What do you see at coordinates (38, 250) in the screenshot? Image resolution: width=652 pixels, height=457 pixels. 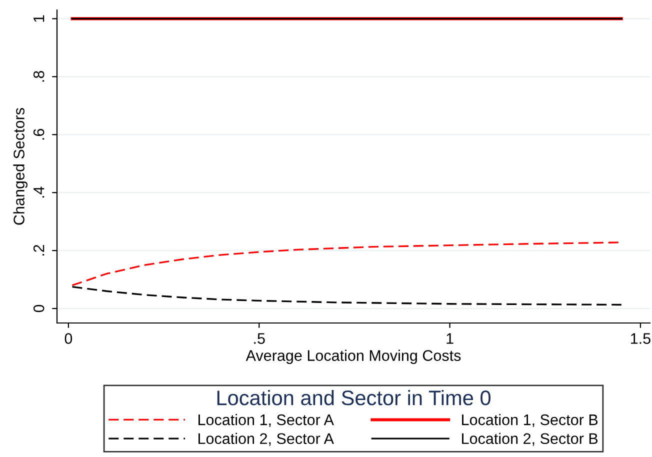 I see `y-tick-label: .2` at bounding box center [38, 250].